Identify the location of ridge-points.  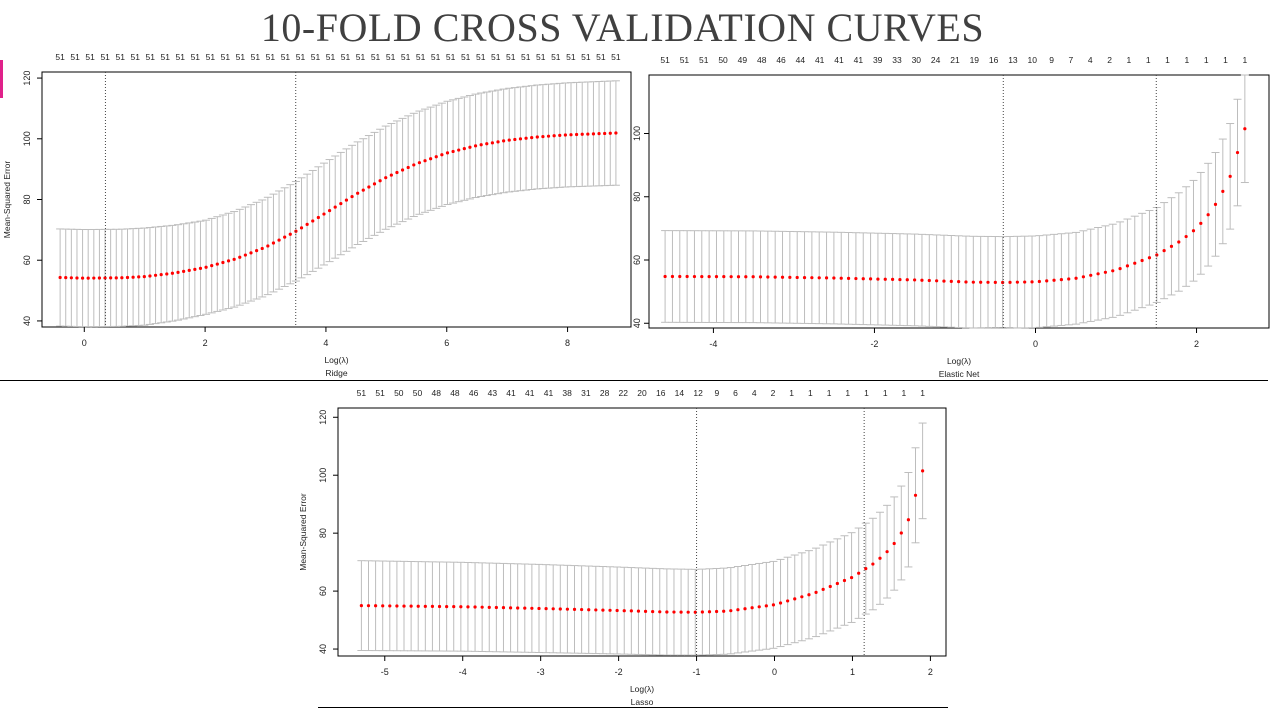
(338, 205).